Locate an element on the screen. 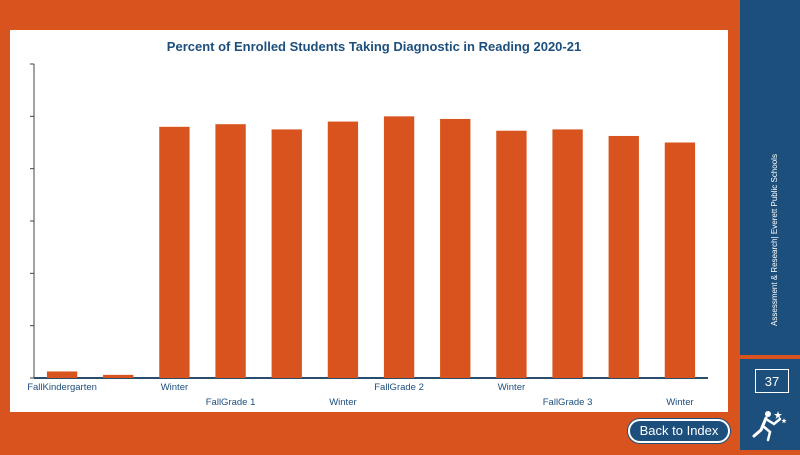  page-number: 37 is located at coordinates (772, 381).